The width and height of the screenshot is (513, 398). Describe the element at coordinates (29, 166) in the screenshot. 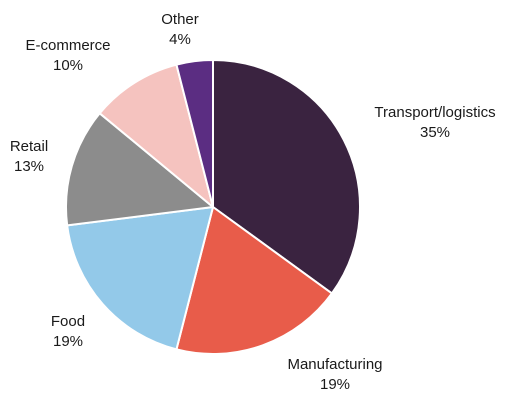

I see `slice-value-retail: 13%` at that location.